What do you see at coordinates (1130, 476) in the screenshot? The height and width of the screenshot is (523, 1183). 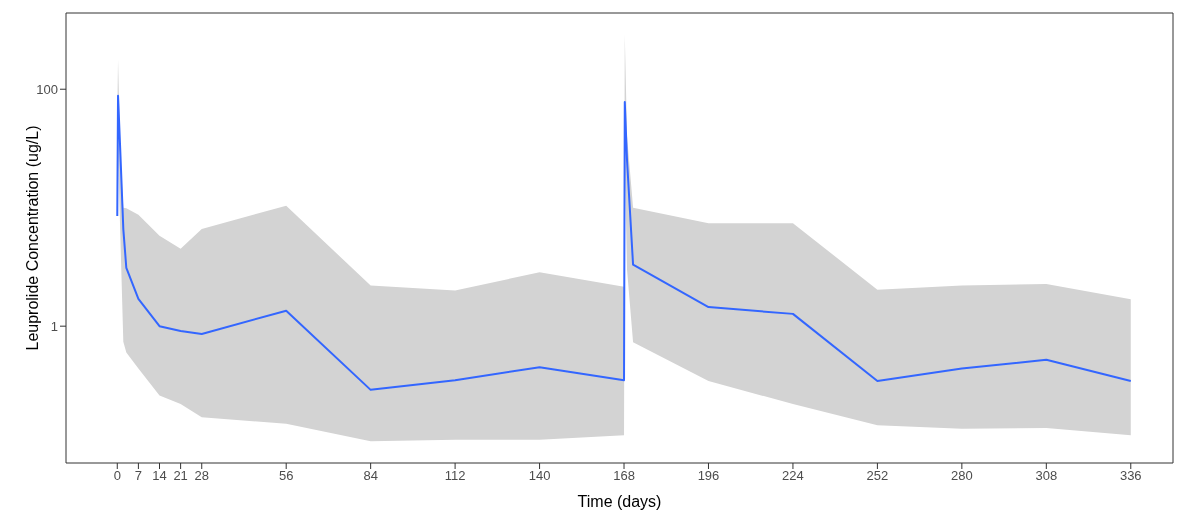 I see `x-tick-label: 336` at bounding box center [1130, 476].